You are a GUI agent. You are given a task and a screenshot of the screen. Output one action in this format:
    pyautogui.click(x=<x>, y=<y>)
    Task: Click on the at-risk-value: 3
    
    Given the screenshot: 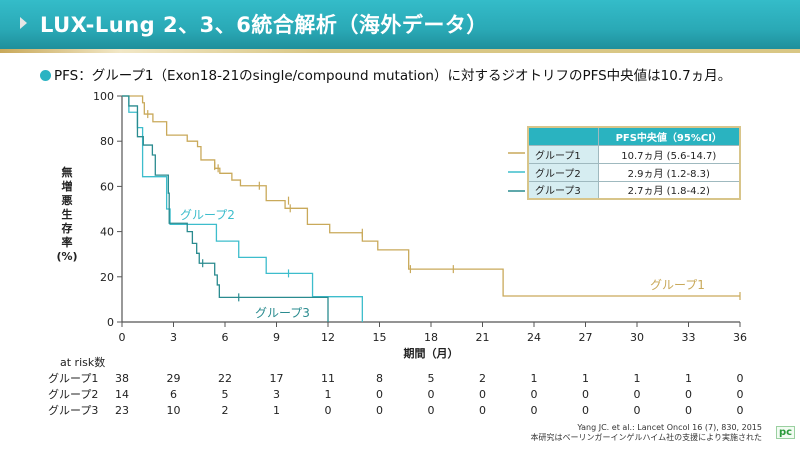 What is the action you would take?
    pyautogui.click(x=276, y=394)
    